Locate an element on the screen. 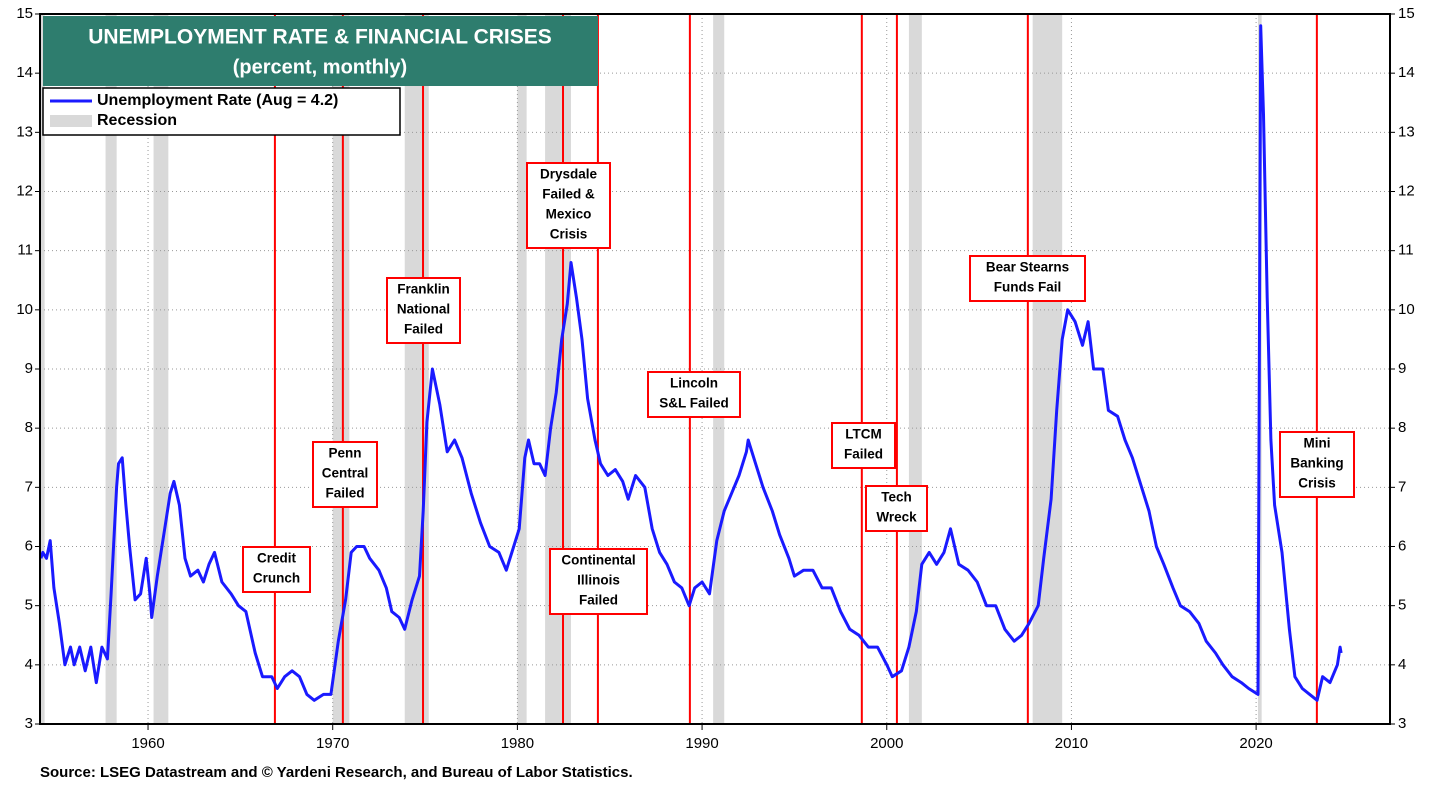 The image size is (1438, 787). annotation-text: Illinois is located at coordinates (598, 580).